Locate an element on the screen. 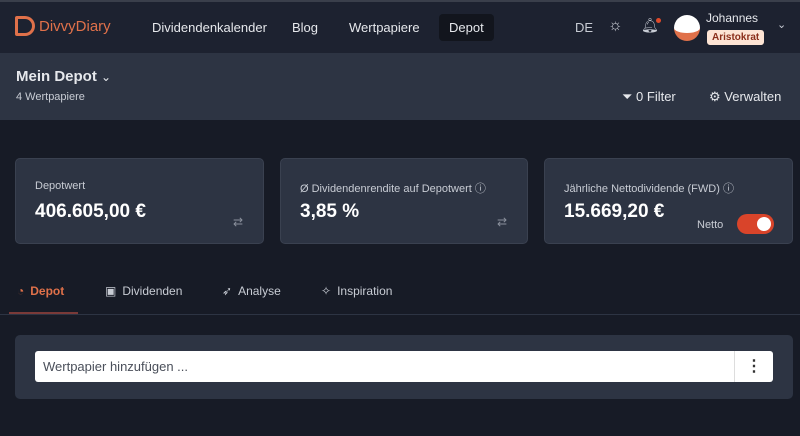  card-depotwert: Depotwert 406.605,00 € ⇄ is located at coordinates (139, 201).